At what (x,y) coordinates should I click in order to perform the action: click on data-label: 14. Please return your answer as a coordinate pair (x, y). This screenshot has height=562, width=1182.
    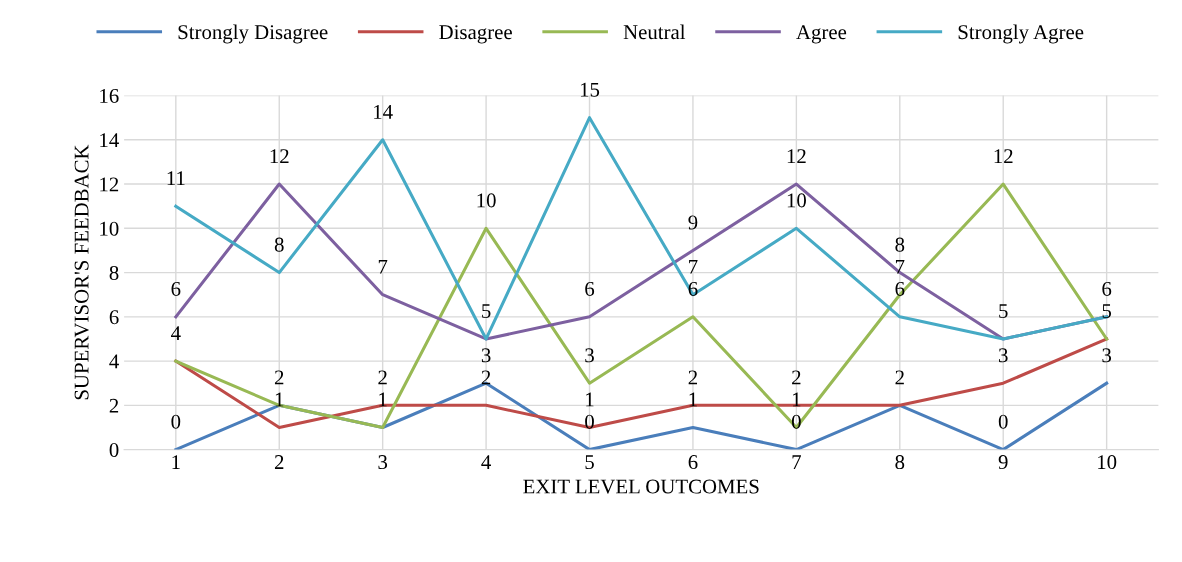
    Looking at the image, I should click on (383, 111).